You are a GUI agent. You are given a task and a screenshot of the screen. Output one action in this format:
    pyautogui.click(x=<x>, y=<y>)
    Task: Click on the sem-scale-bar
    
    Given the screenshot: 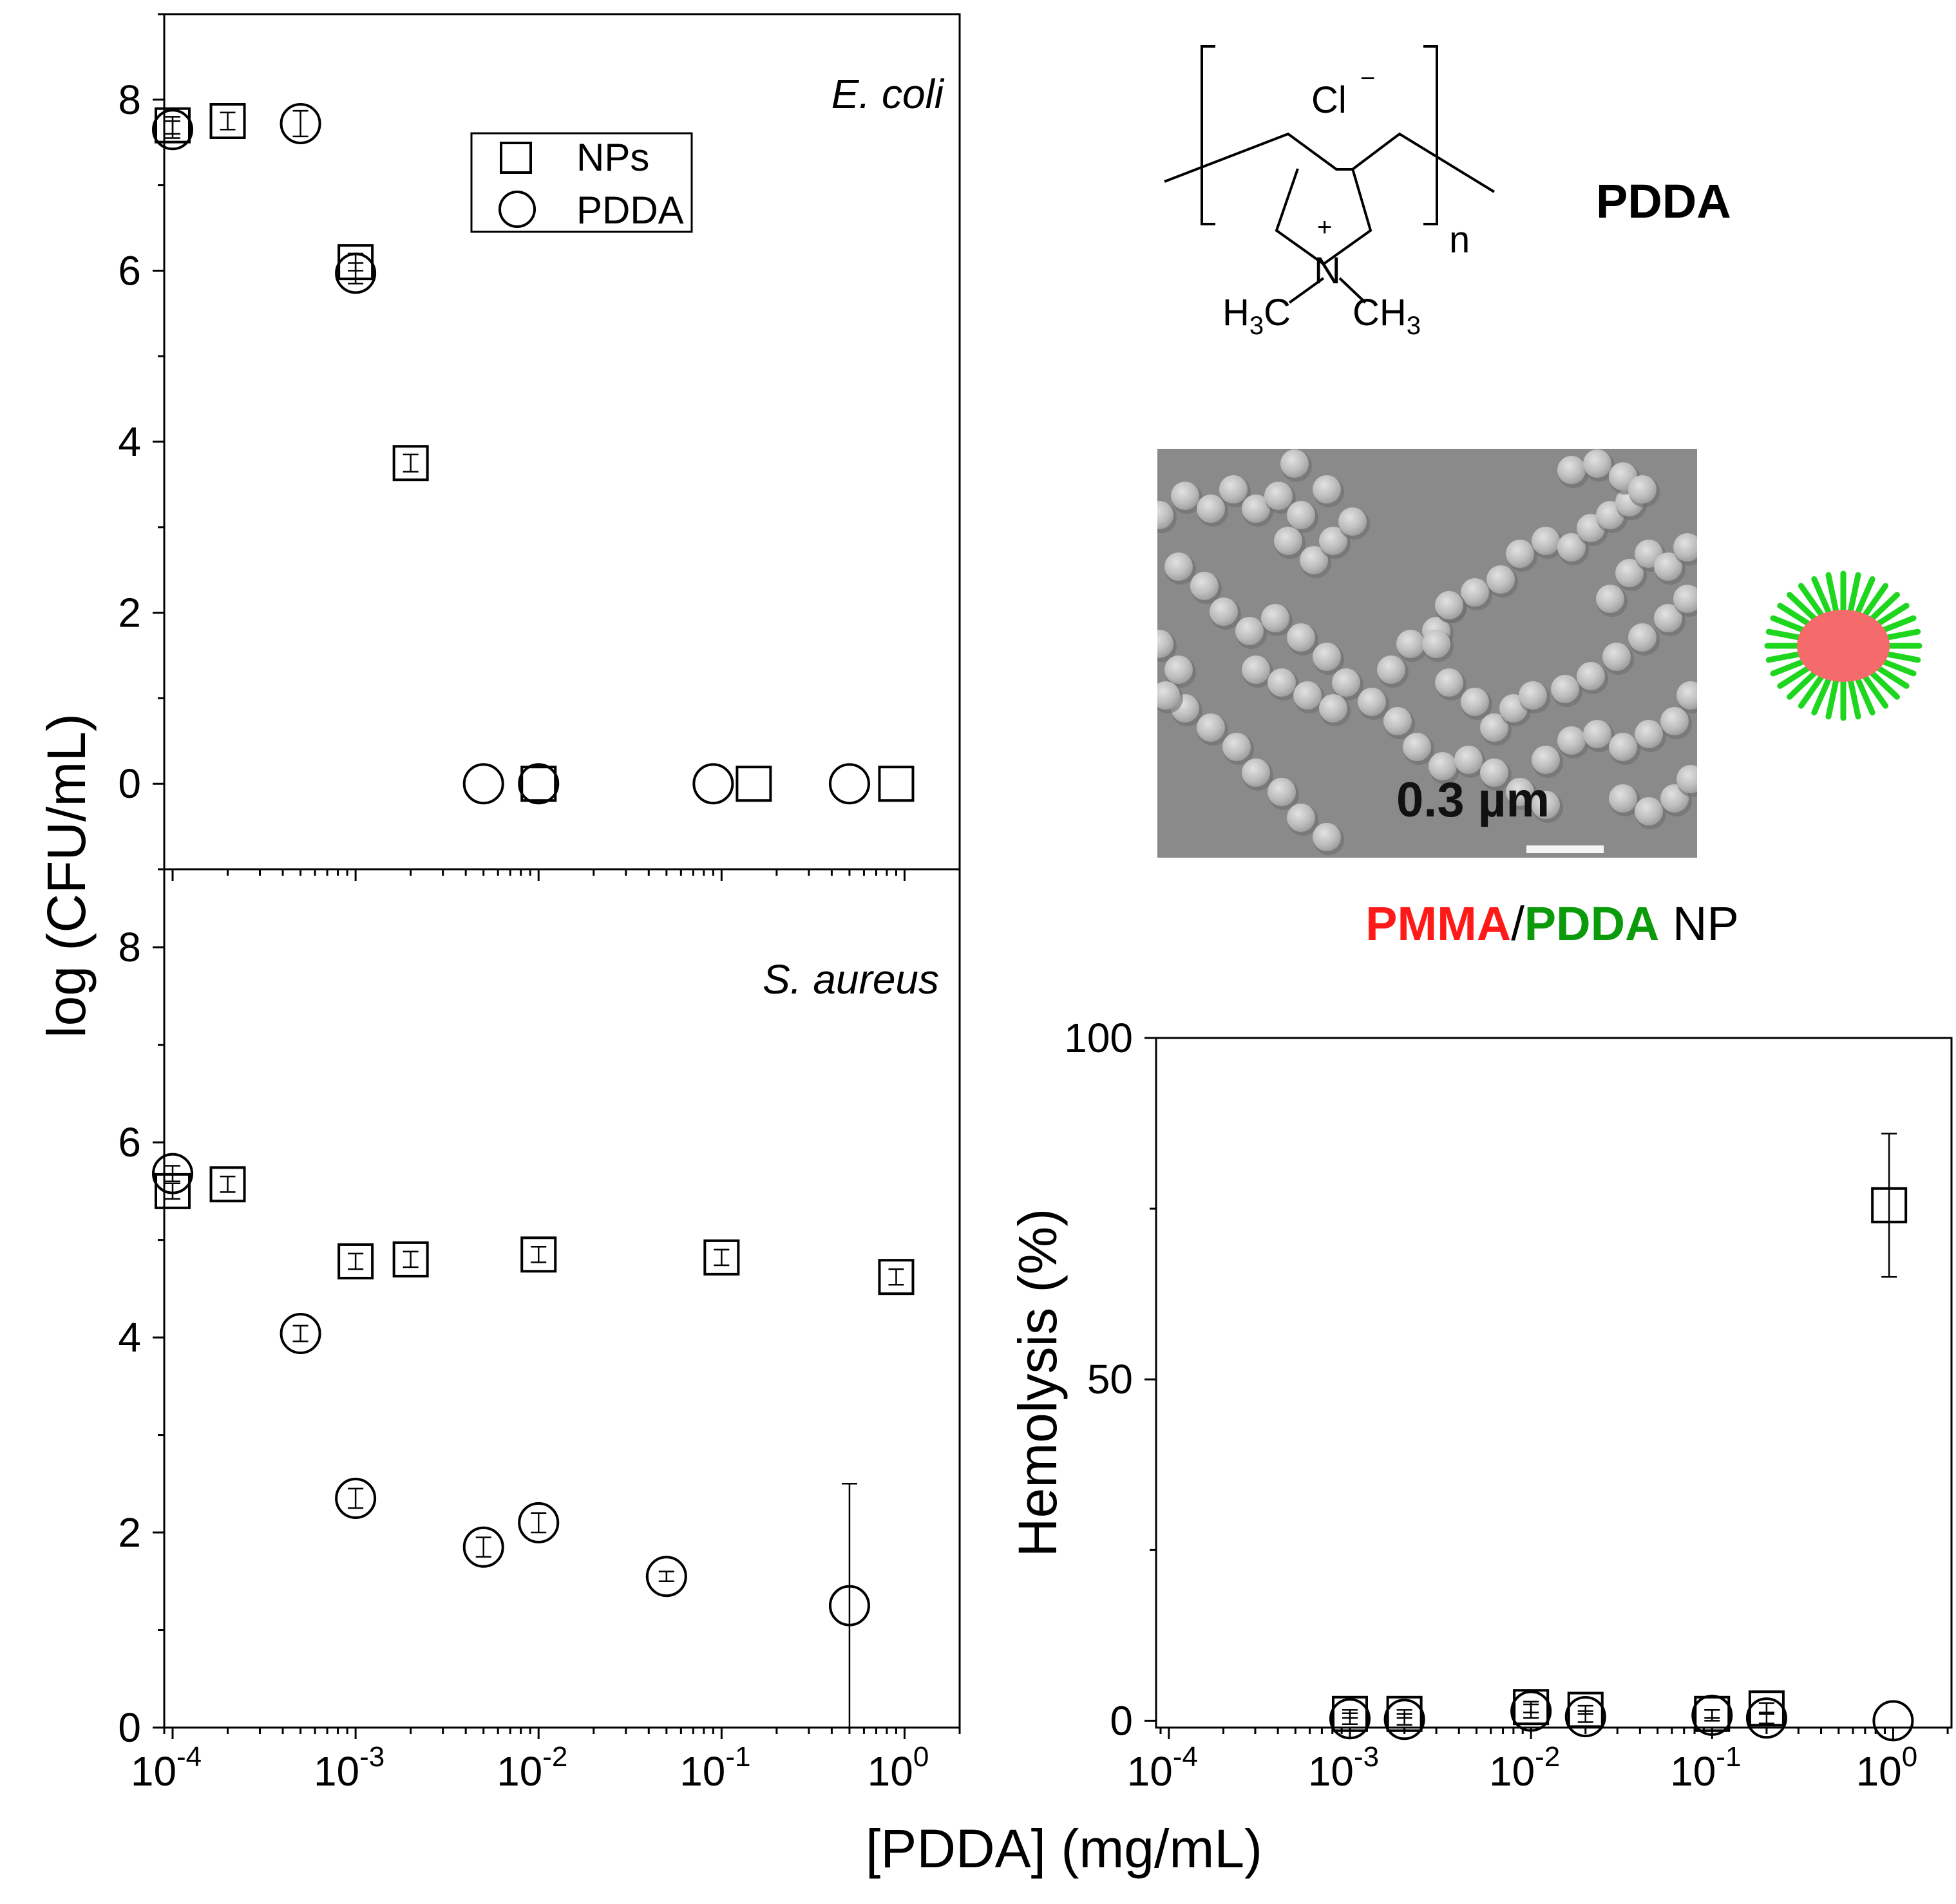 What is the action you would take?
    pyautogui.click(x=1565, y=849)
    